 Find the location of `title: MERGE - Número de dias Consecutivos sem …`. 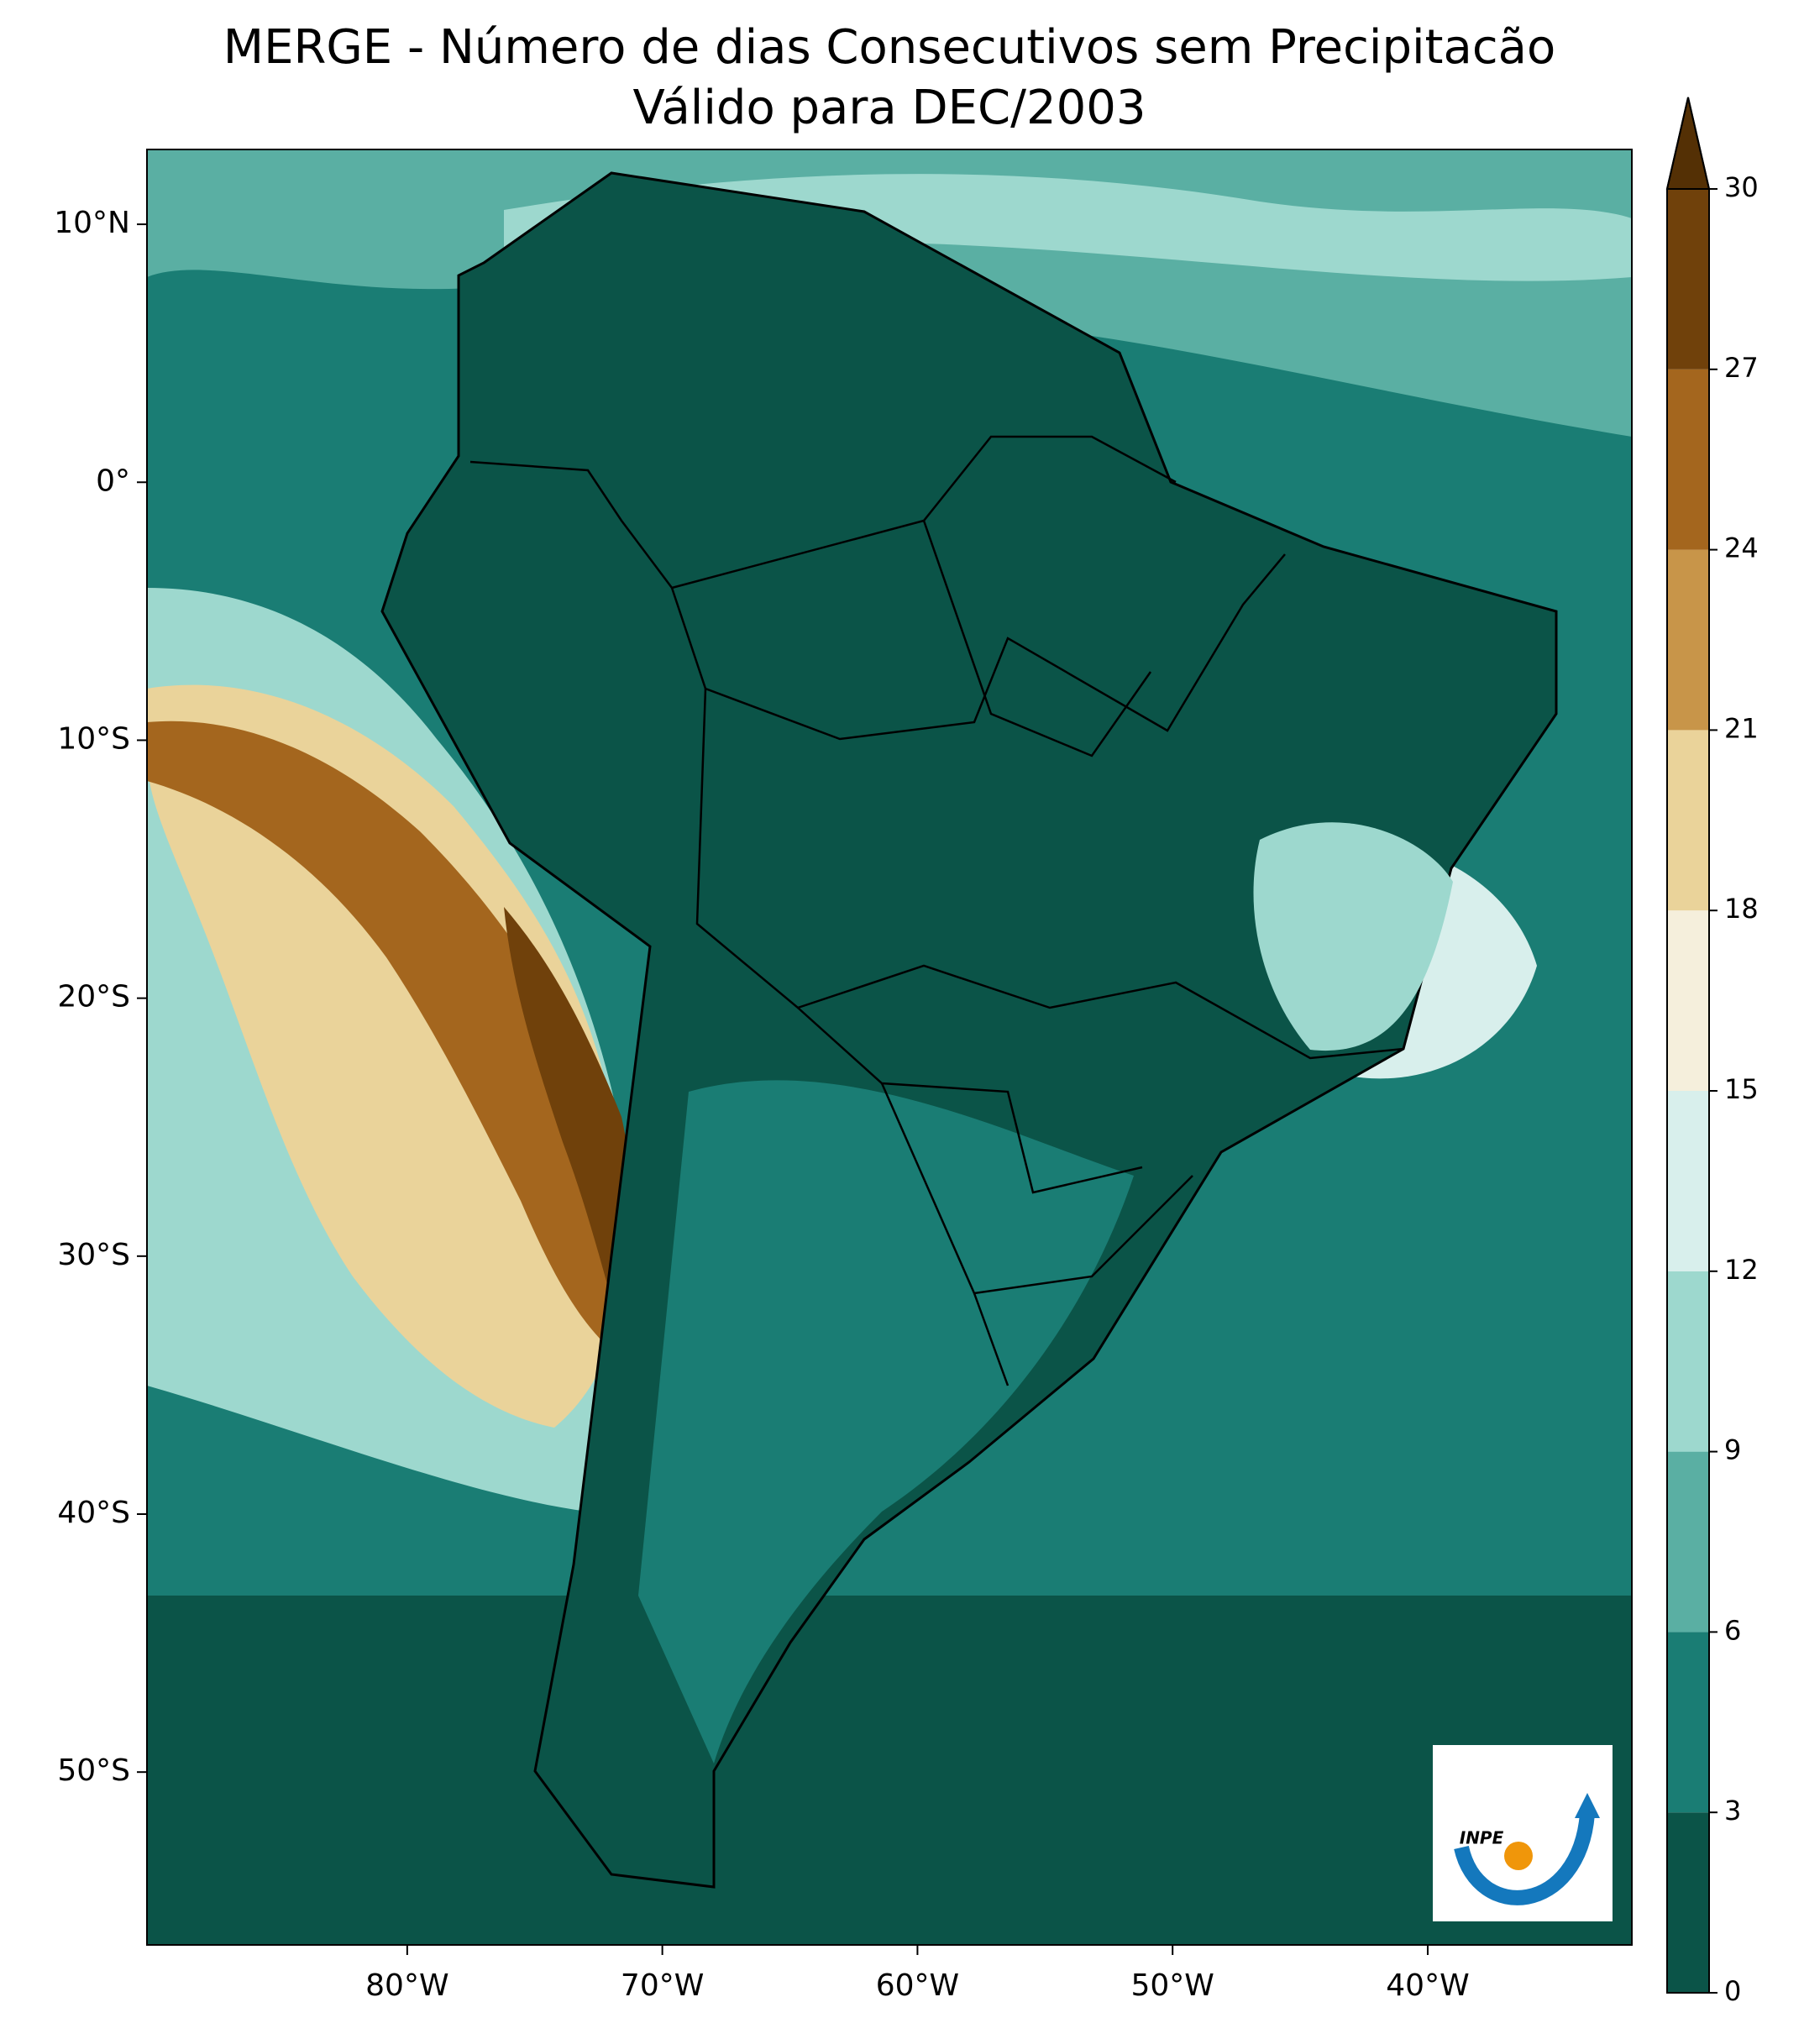

title: MERGE - Número de dias Consecutivos sem … is located at coordinates (889, 47).